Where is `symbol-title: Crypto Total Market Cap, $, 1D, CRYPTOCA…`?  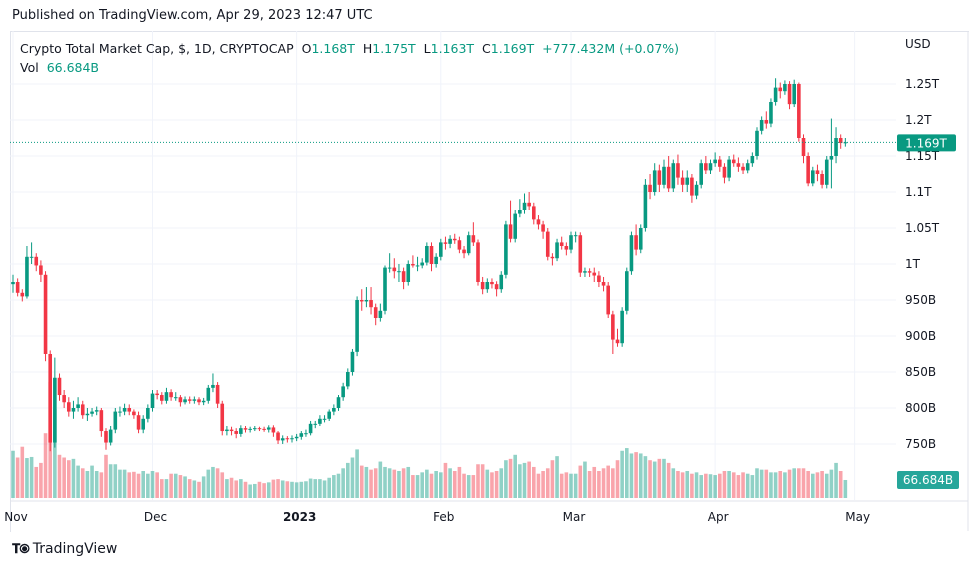 symbol-title: Crypto Total Market Cap, $, 1D, CRYPTOCA… is located at coordinates (157, 48).